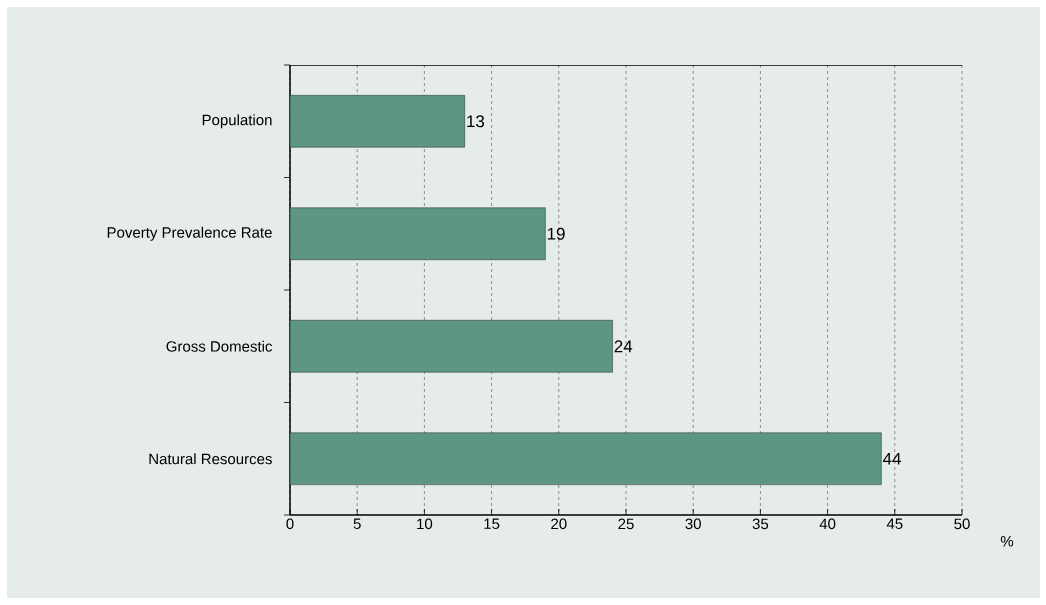  Describe the element at coordinates (962, 524) in the screenshot. I see `x-tick-label: 50` at that location.